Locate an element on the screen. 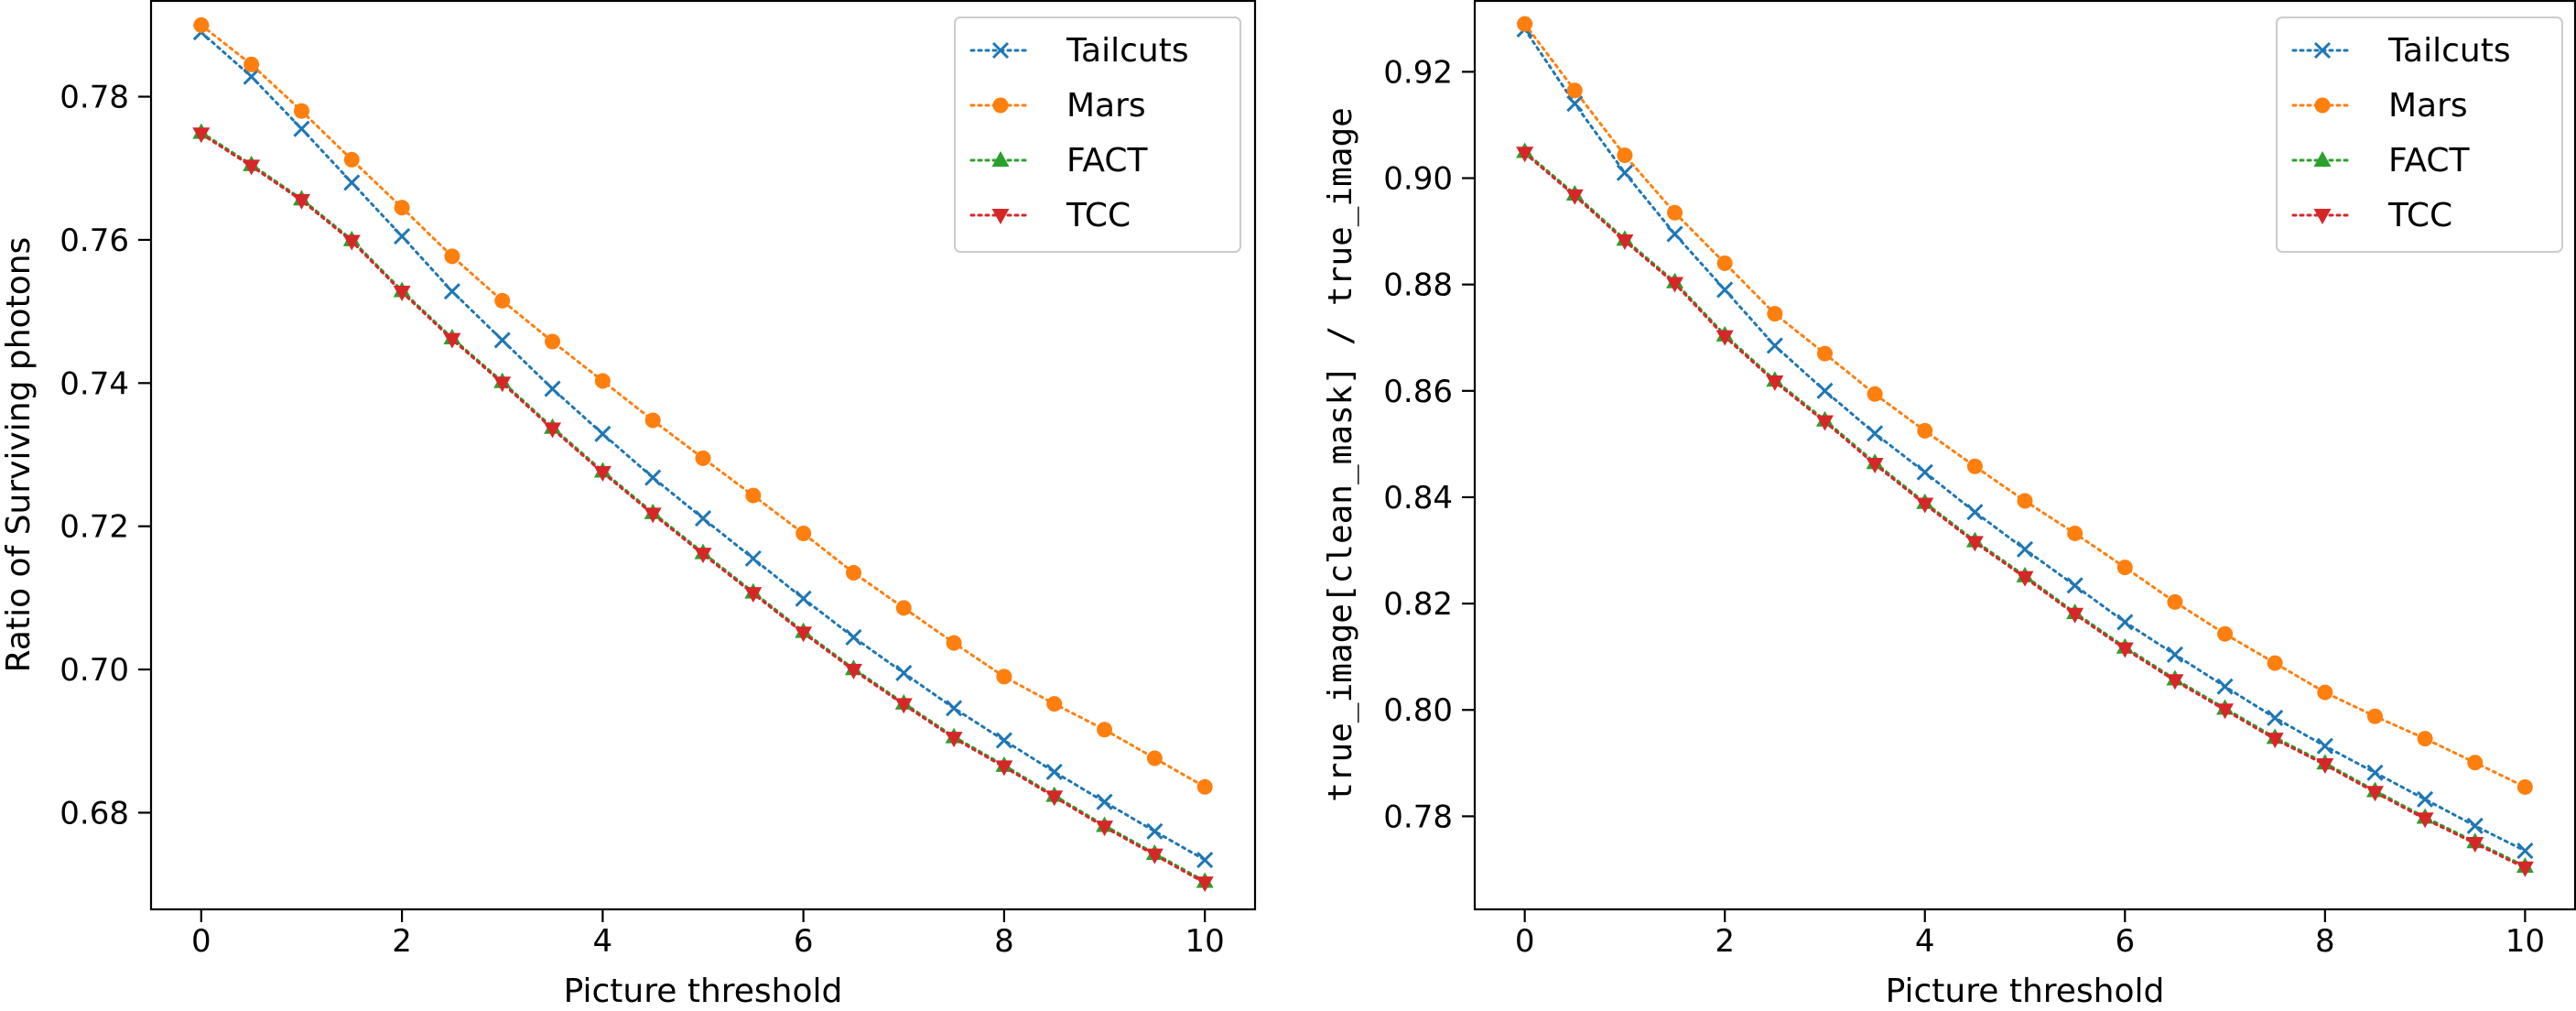 This screenshot has width=2576, height=1011. legend-entry-mars: Mars is located at coordinates (2380, 106).